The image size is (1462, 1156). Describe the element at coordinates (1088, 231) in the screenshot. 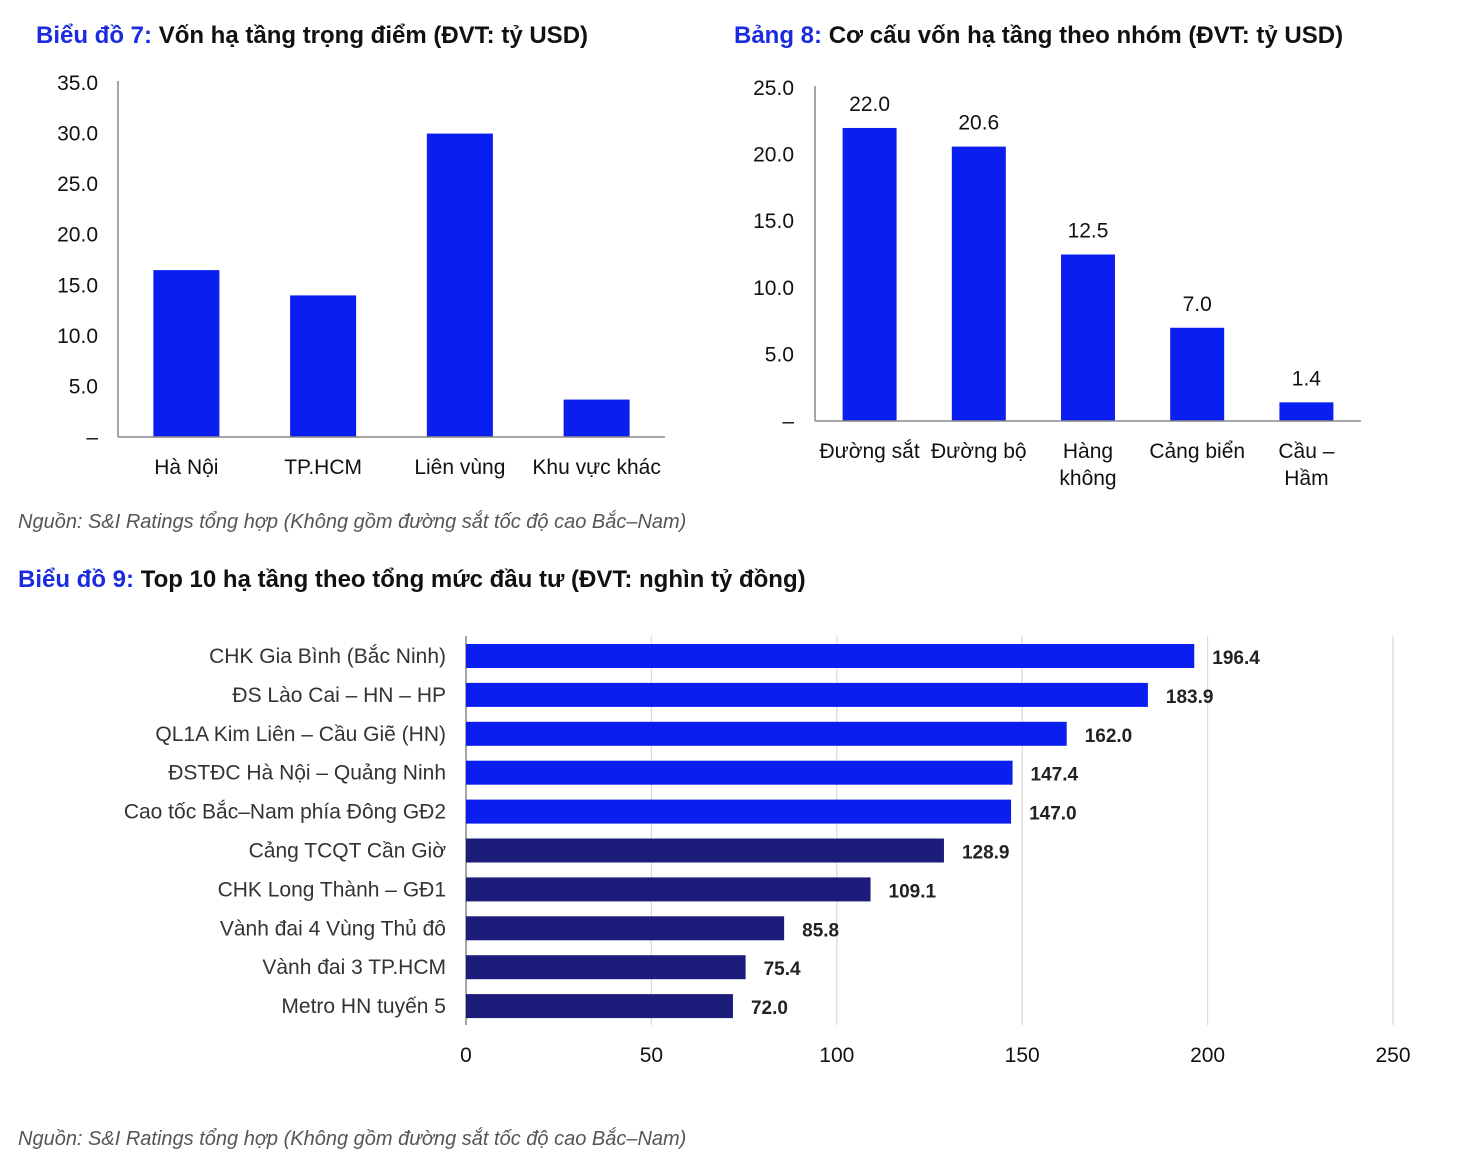

I see `chart8-data-label: 12.5` at that location.